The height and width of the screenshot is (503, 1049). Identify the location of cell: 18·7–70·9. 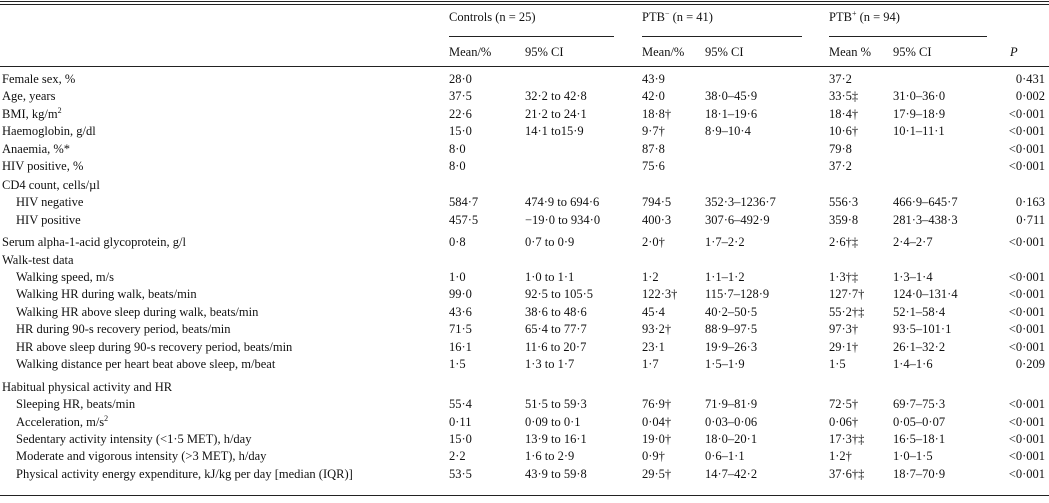
(919, 473).